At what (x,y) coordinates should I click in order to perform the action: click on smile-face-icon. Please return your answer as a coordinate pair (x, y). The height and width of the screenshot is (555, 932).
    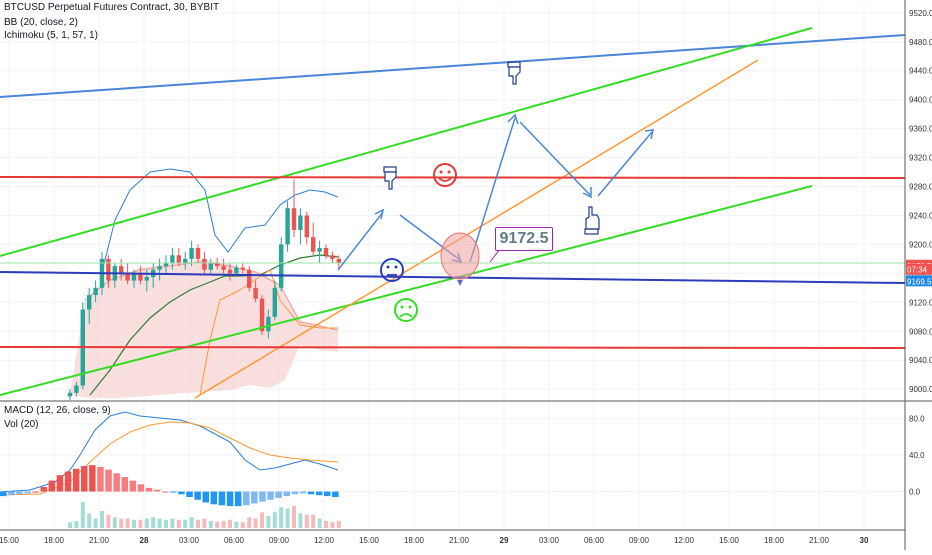
    Looking at the image, I should click on (445, 175).